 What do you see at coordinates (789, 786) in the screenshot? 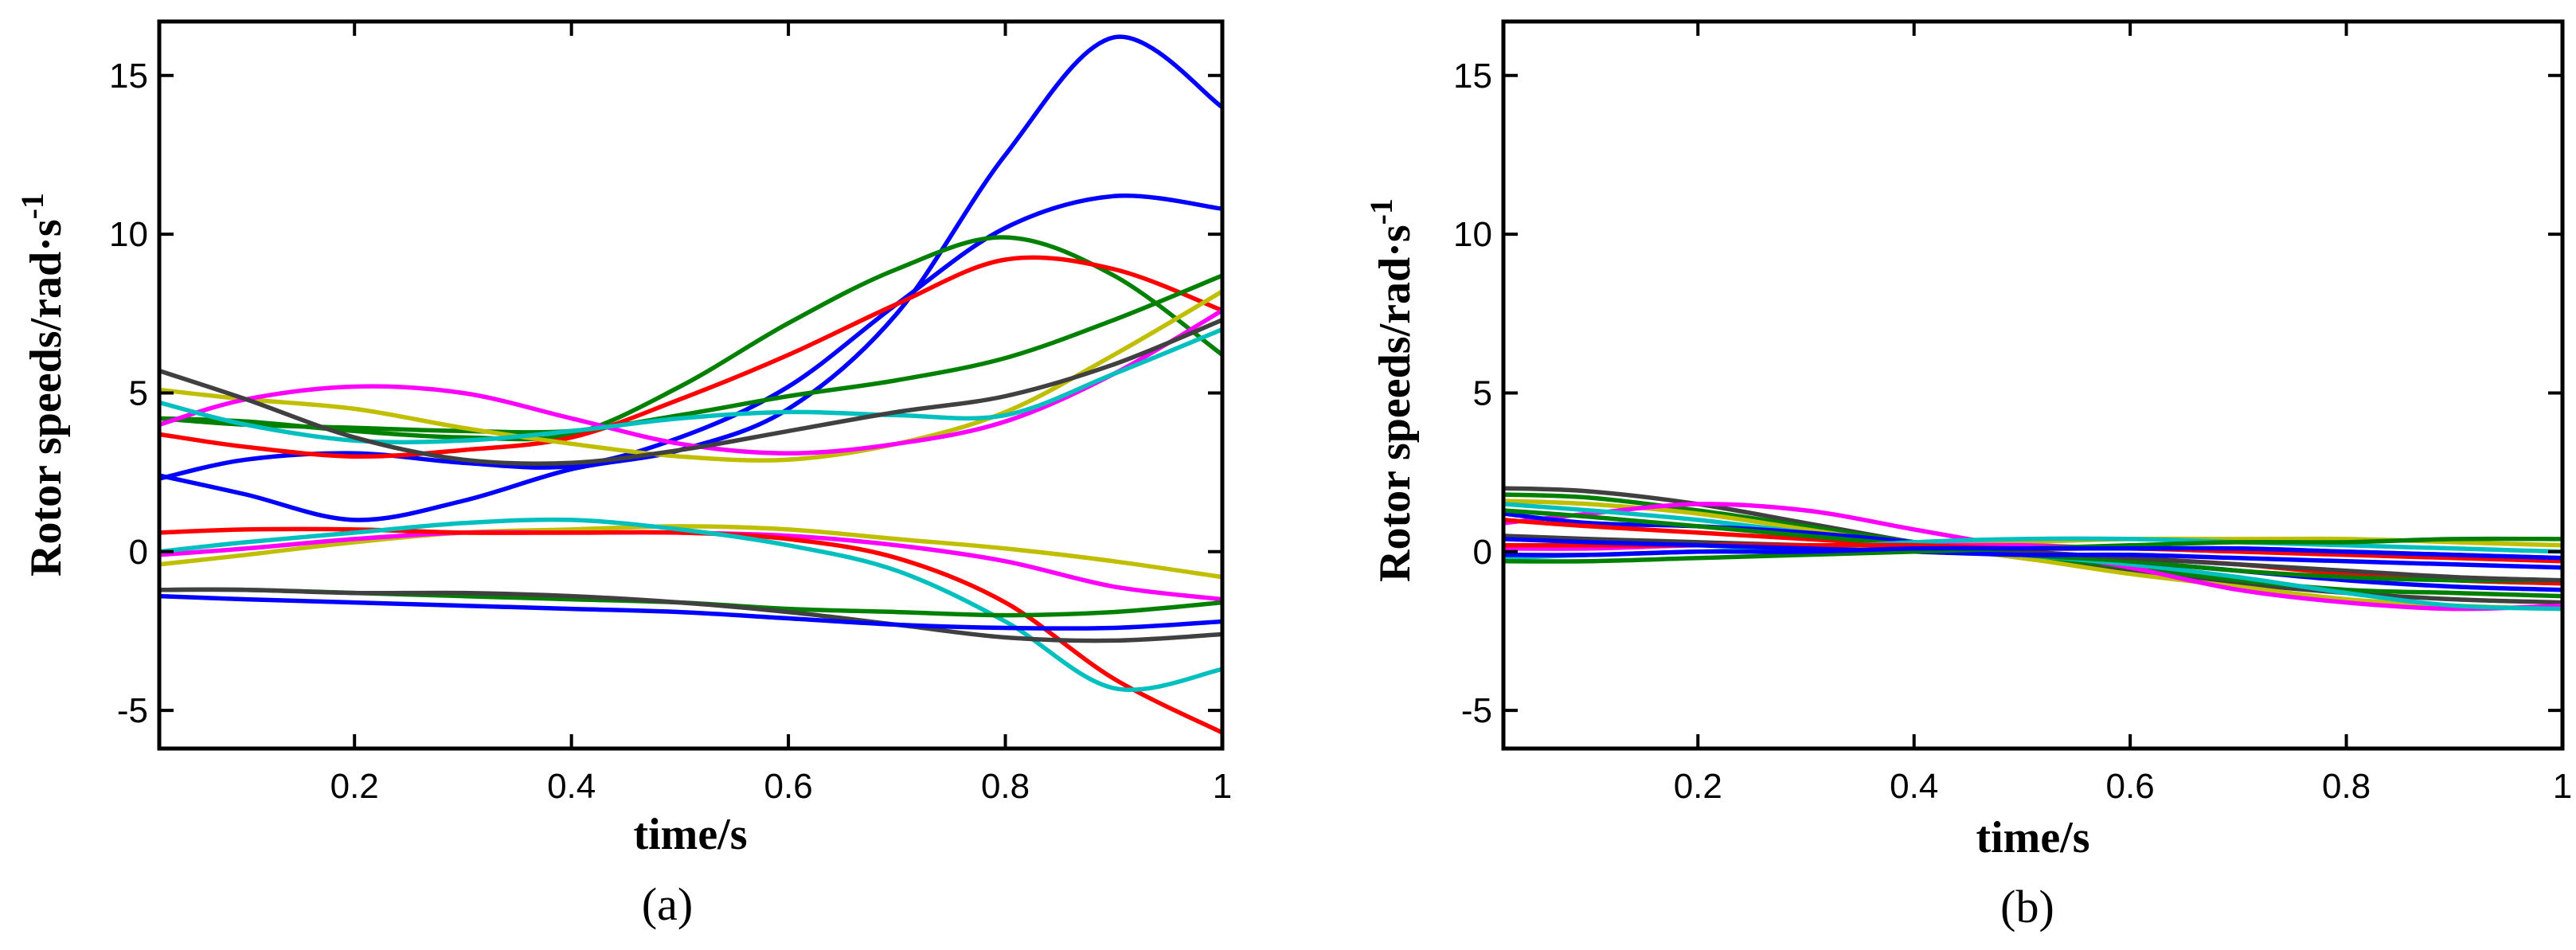
I see `x-tick-label-a: 0.6` at bounding box center [789, 786].